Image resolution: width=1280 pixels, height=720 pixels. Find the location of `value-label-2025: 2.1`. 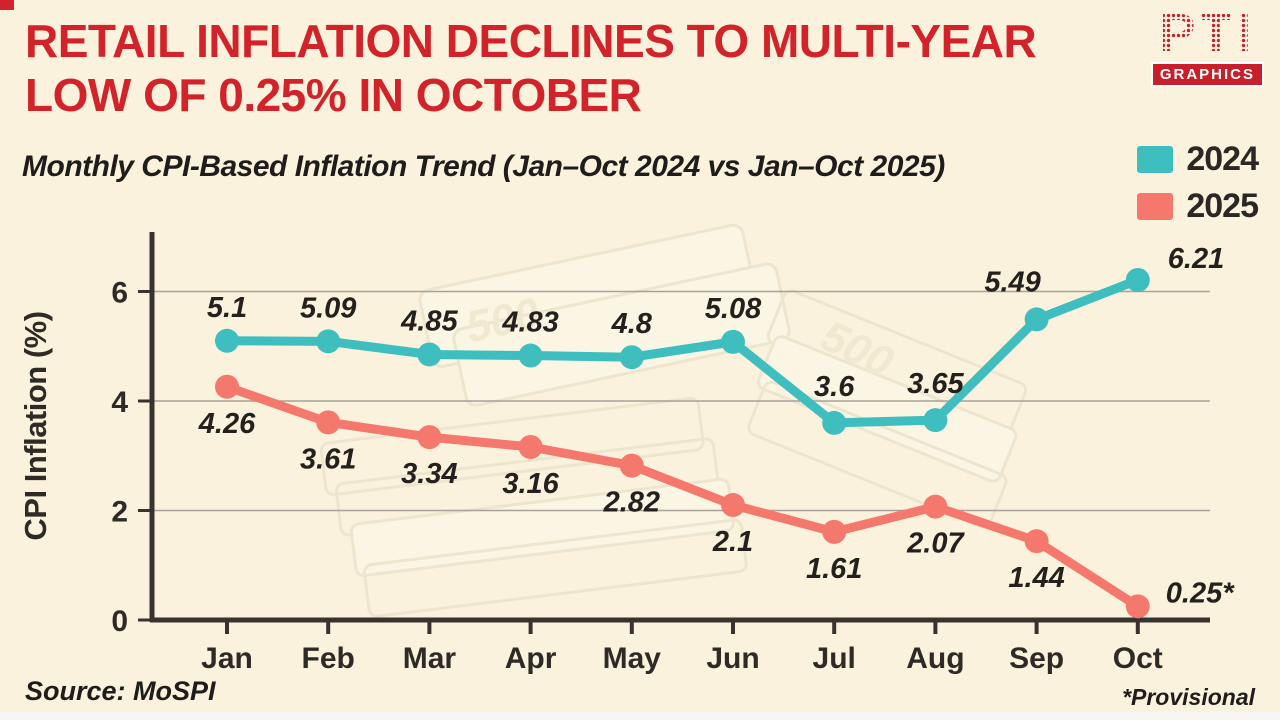

value-label-2025: 2.1 is located at coordinates (732, 542).